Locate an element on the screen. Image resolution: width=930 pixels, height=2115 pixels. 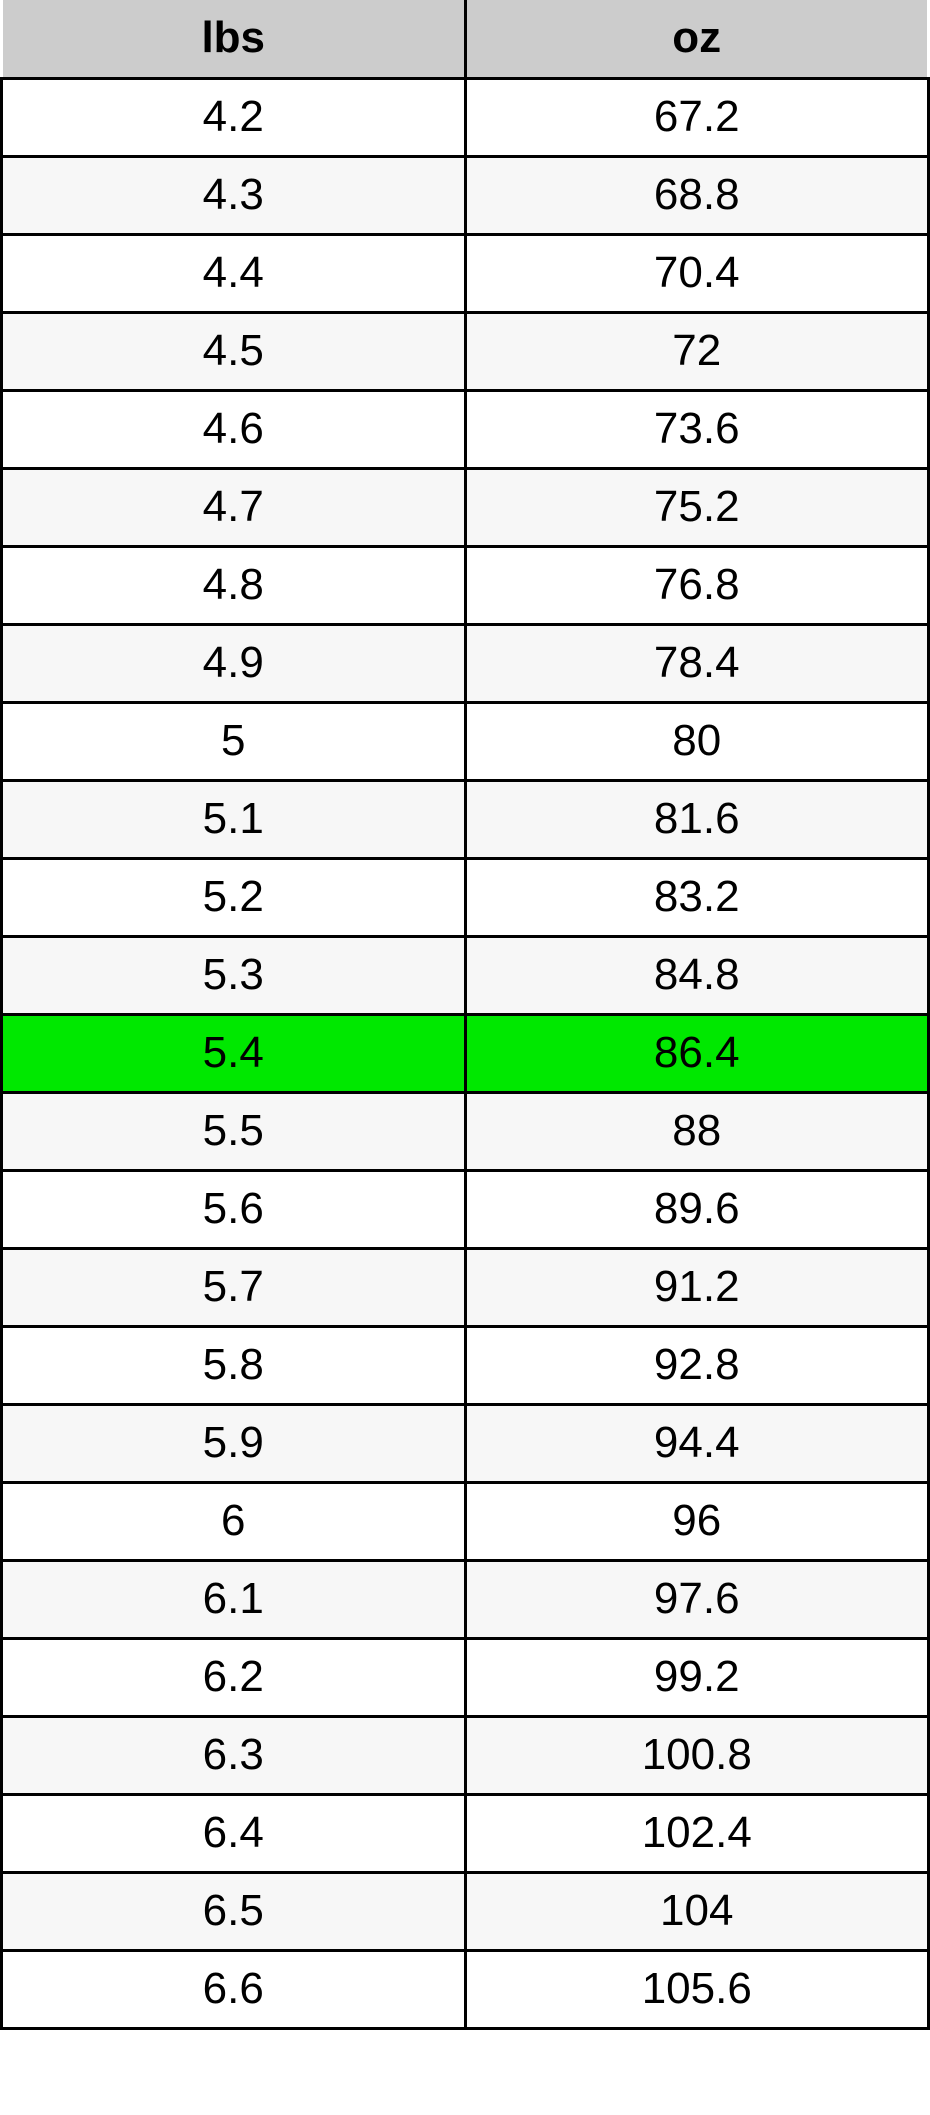
table-row: 5.2 83.2 is located at coordinates (465, 897).